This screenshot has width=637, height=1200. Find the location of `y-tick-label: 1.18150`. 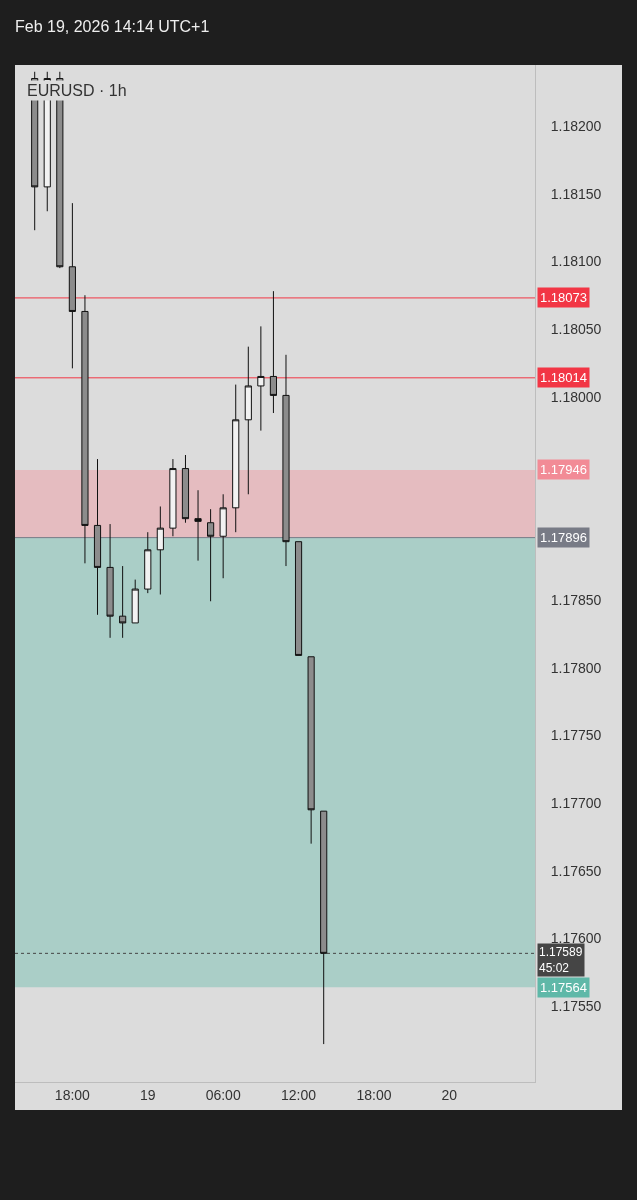

y-tick-label: 1.18150 is located at coordinates (576, 193).